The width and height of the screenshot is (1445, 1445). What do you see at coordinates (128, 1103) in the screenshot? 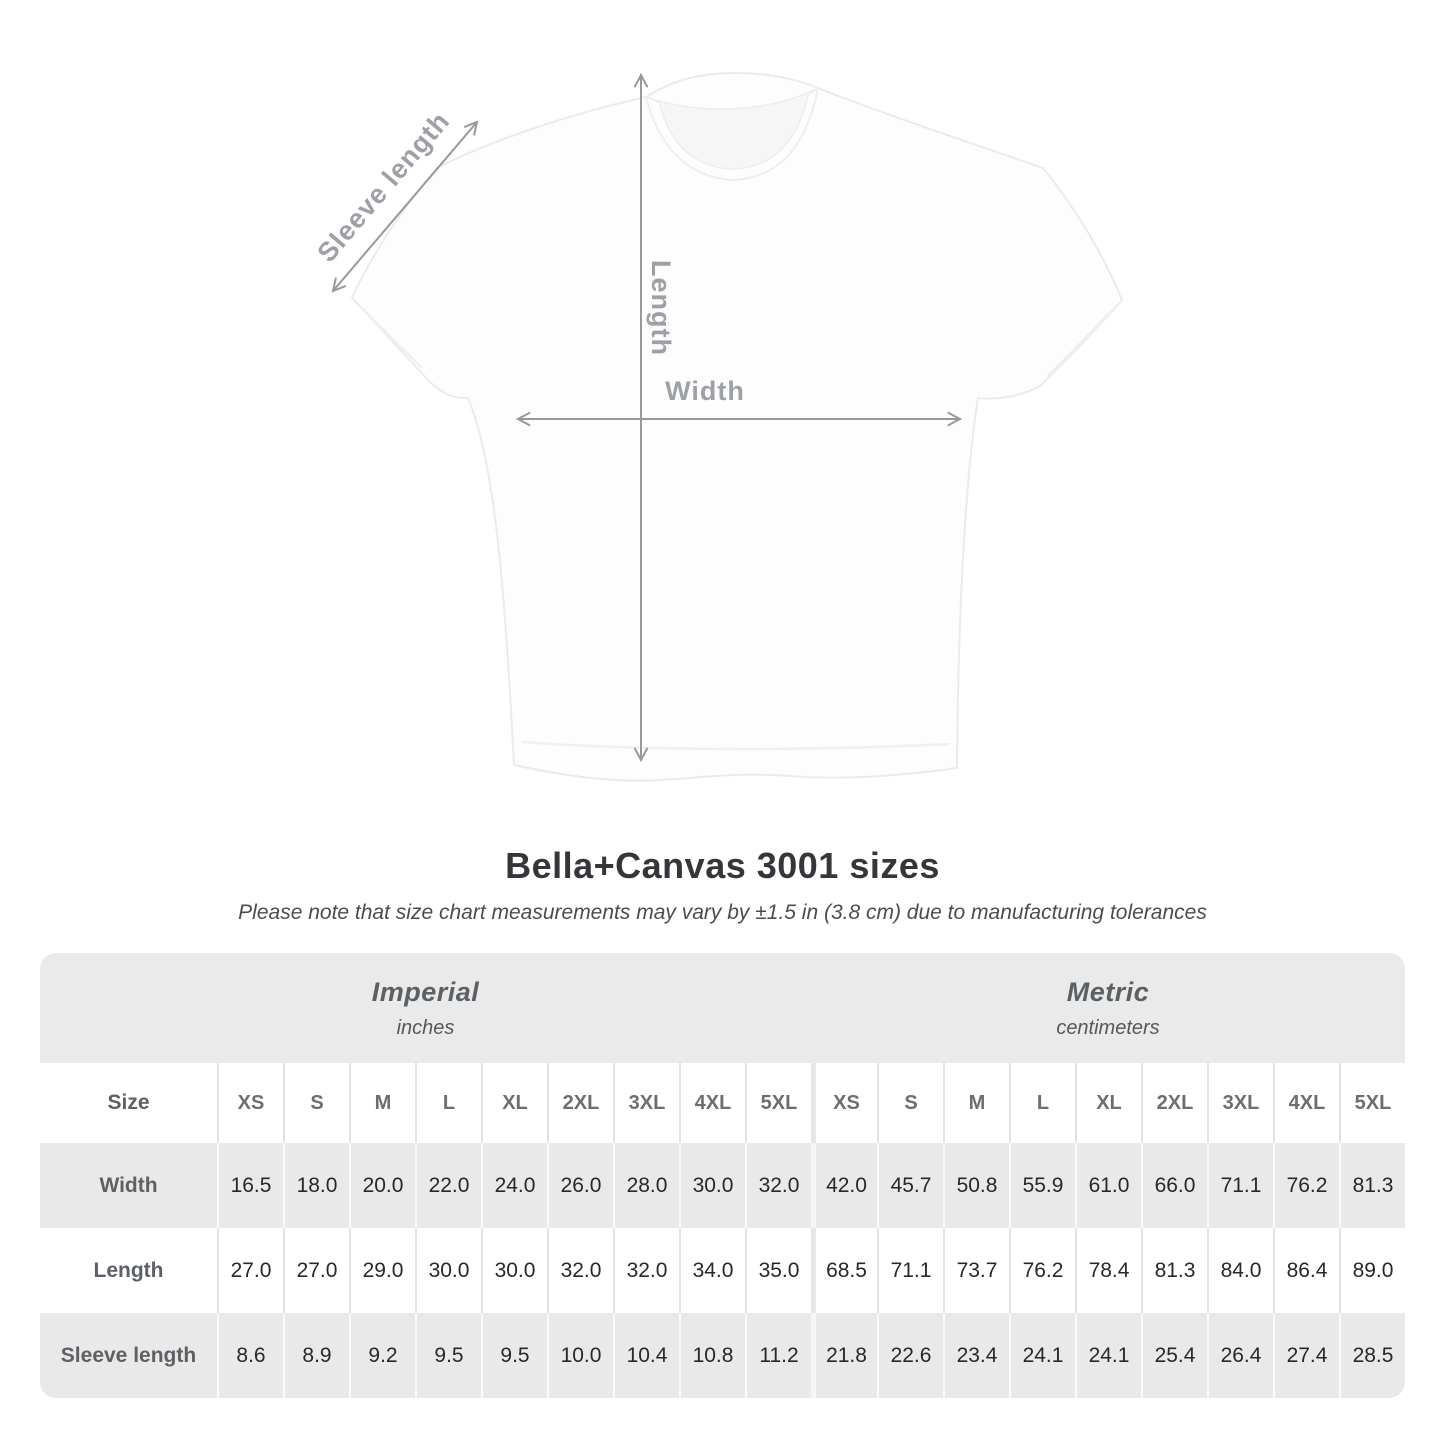
I see `size-row-label: Size` at bounding box center [128, 1103].